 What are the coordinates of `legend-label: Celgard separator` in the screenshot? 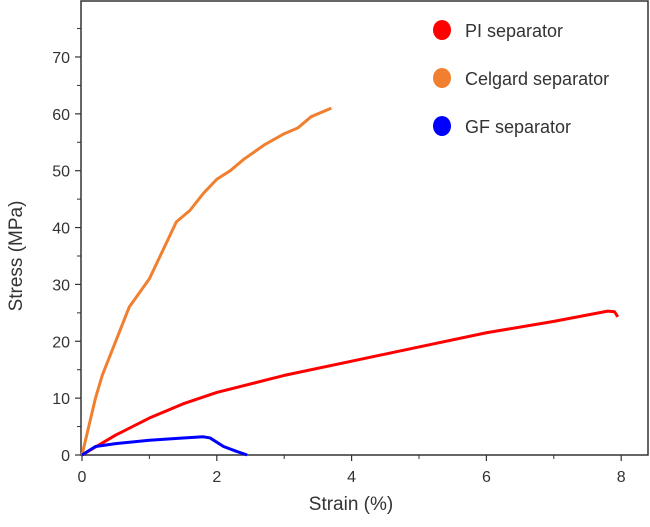 It's located at (537, 79).